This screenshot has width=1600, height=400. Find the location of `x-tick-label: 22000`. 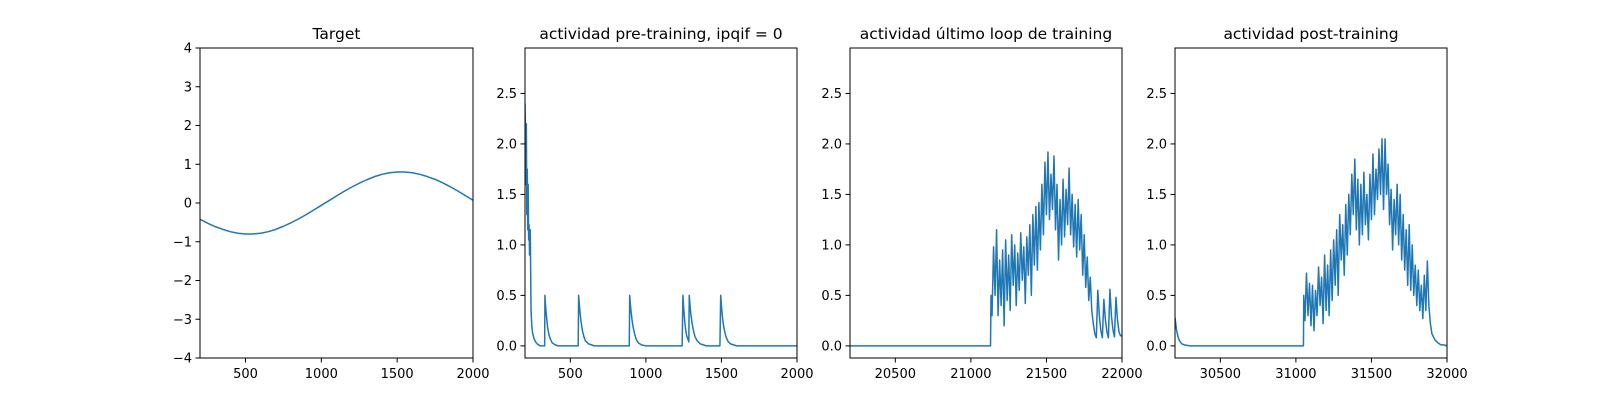

x-tick-label: 22000 is located at coordinates (1121, 374).